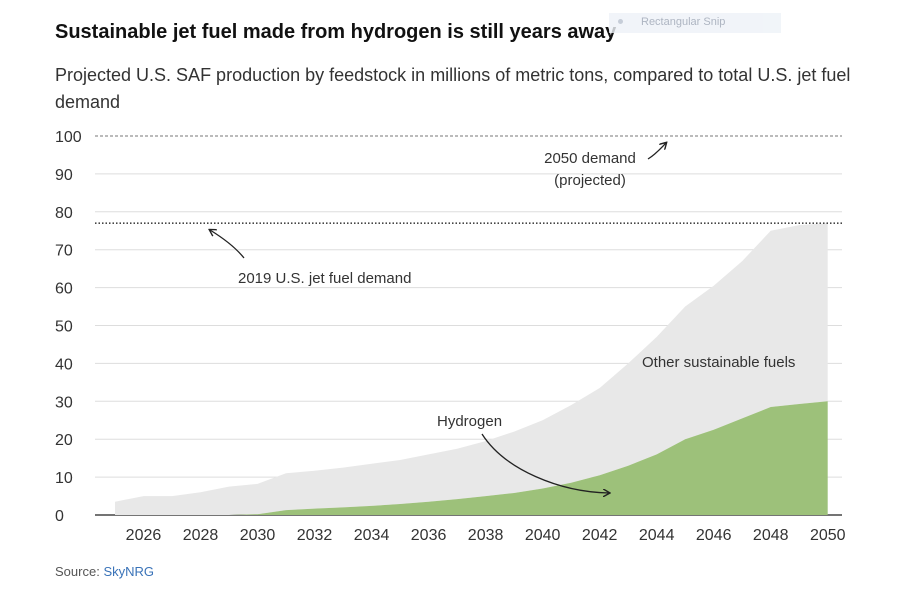 Image resolution: width=913 pixels, height=594 pixels. What do you see at coordinates (372, 535) in the screenshot?
I see `x-tick-label: 2034` at bounding box center [372, 535].